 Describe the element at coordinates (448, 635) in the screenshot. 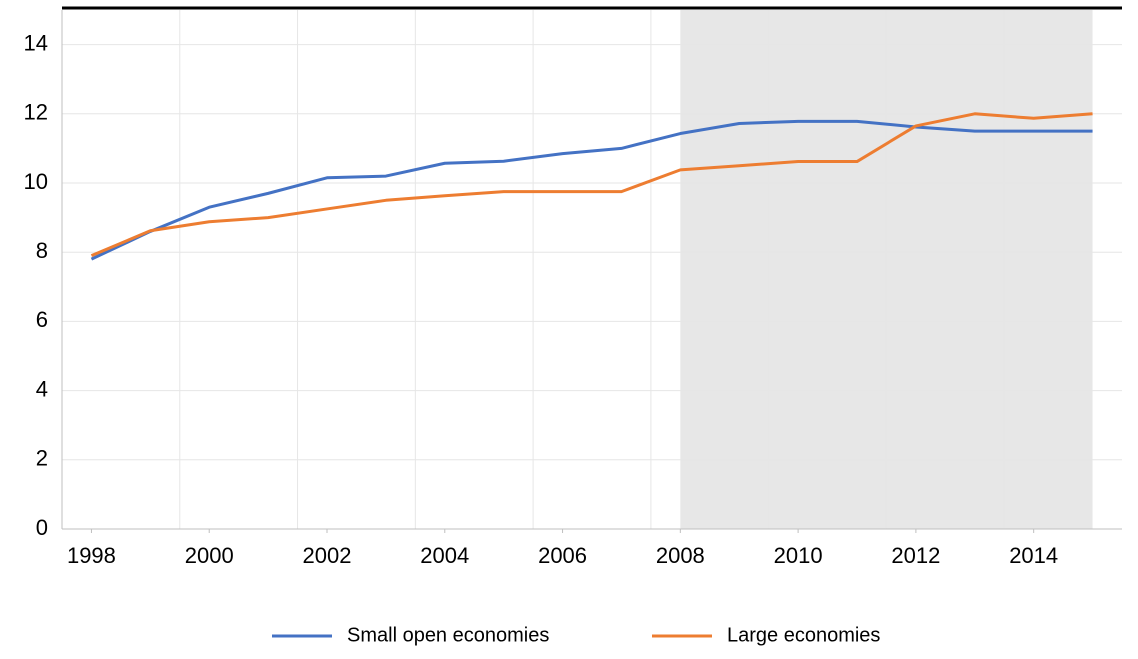

I see `legend-label: Small open economies` at that location.